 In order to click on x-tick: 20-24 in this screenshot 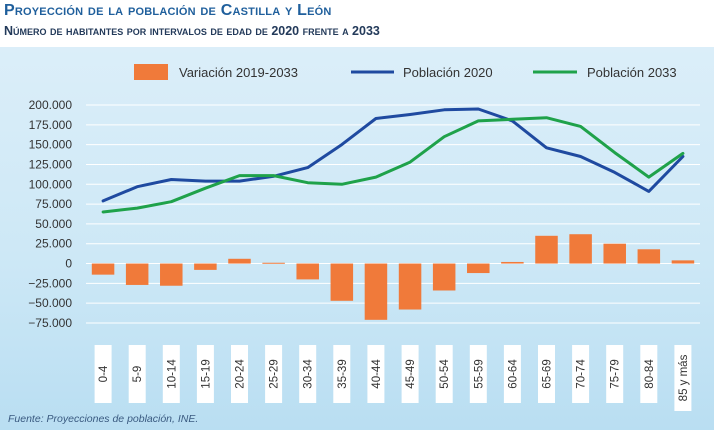, I will do `click(239, 374)`.